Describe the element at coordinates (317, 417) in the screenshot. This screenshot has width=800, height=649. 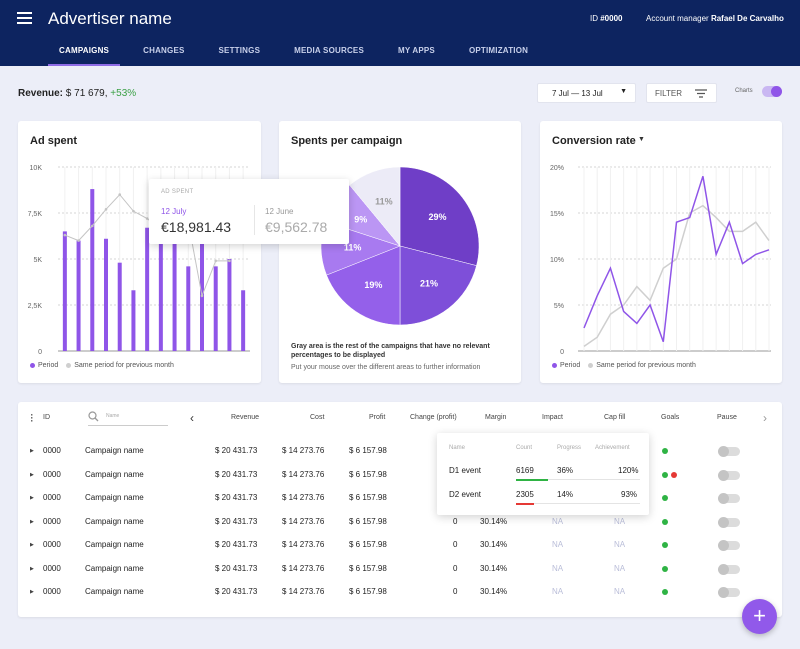
I see `col-cost: Cost` at that location.